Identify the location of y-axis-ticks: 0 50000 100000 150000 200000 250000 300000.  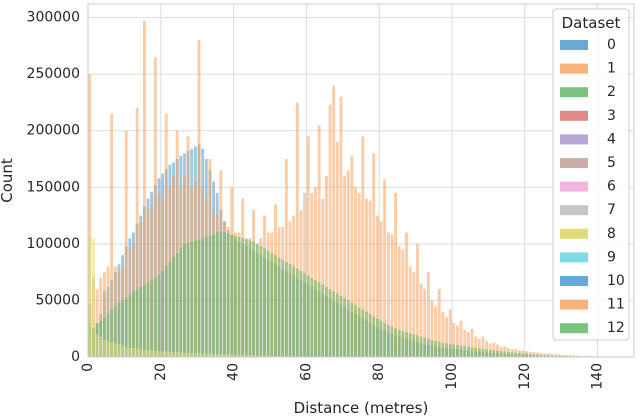
(53, 187).